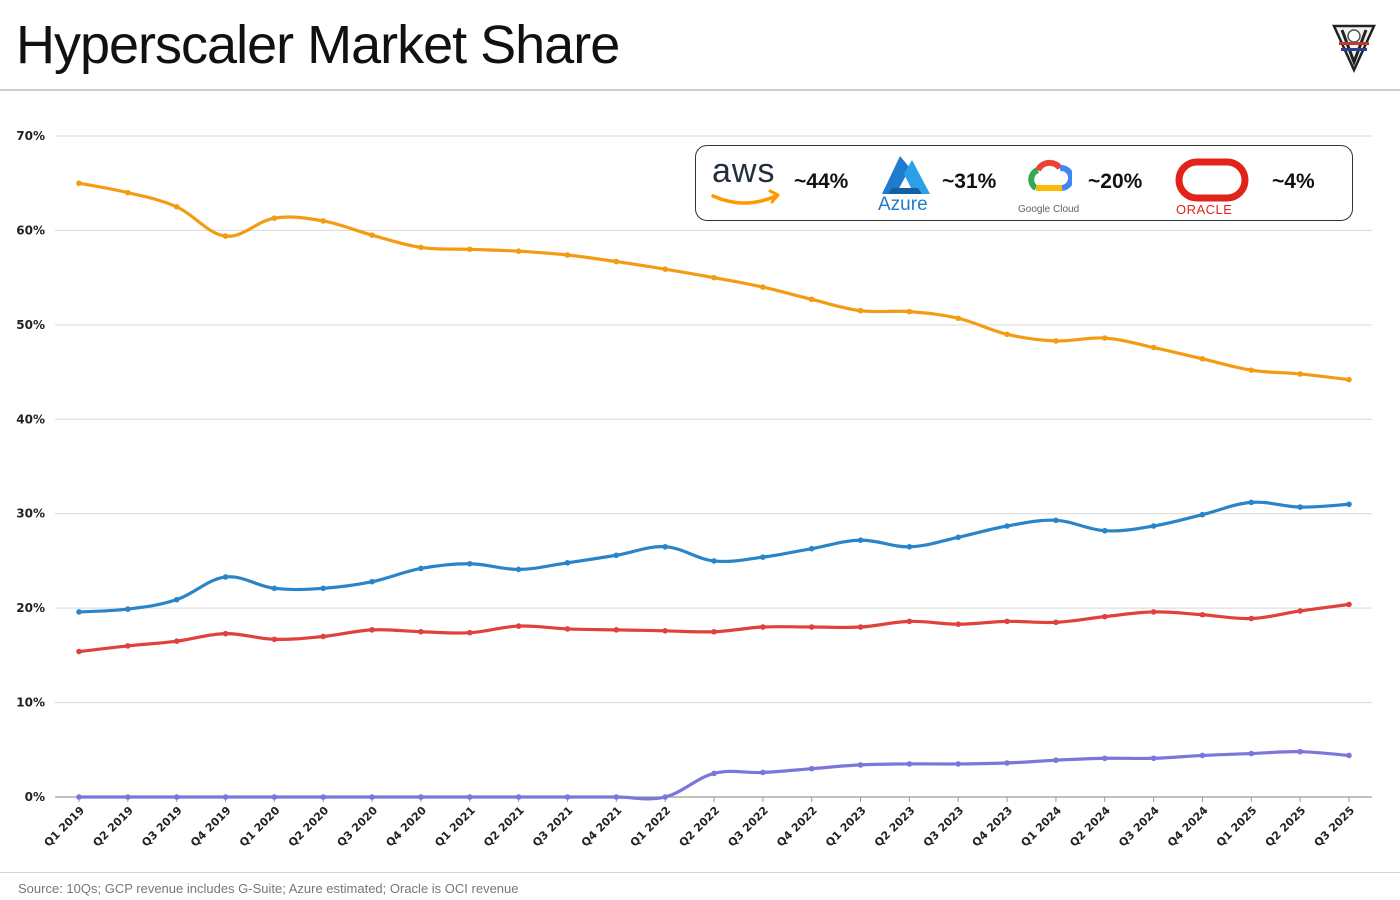 The height and width of the screenshot is (900, 1400). What do you see at coordinates (744, 171) in the screenshot?
I see `aws-logo-text: aws` at bounding box center [744, 171].